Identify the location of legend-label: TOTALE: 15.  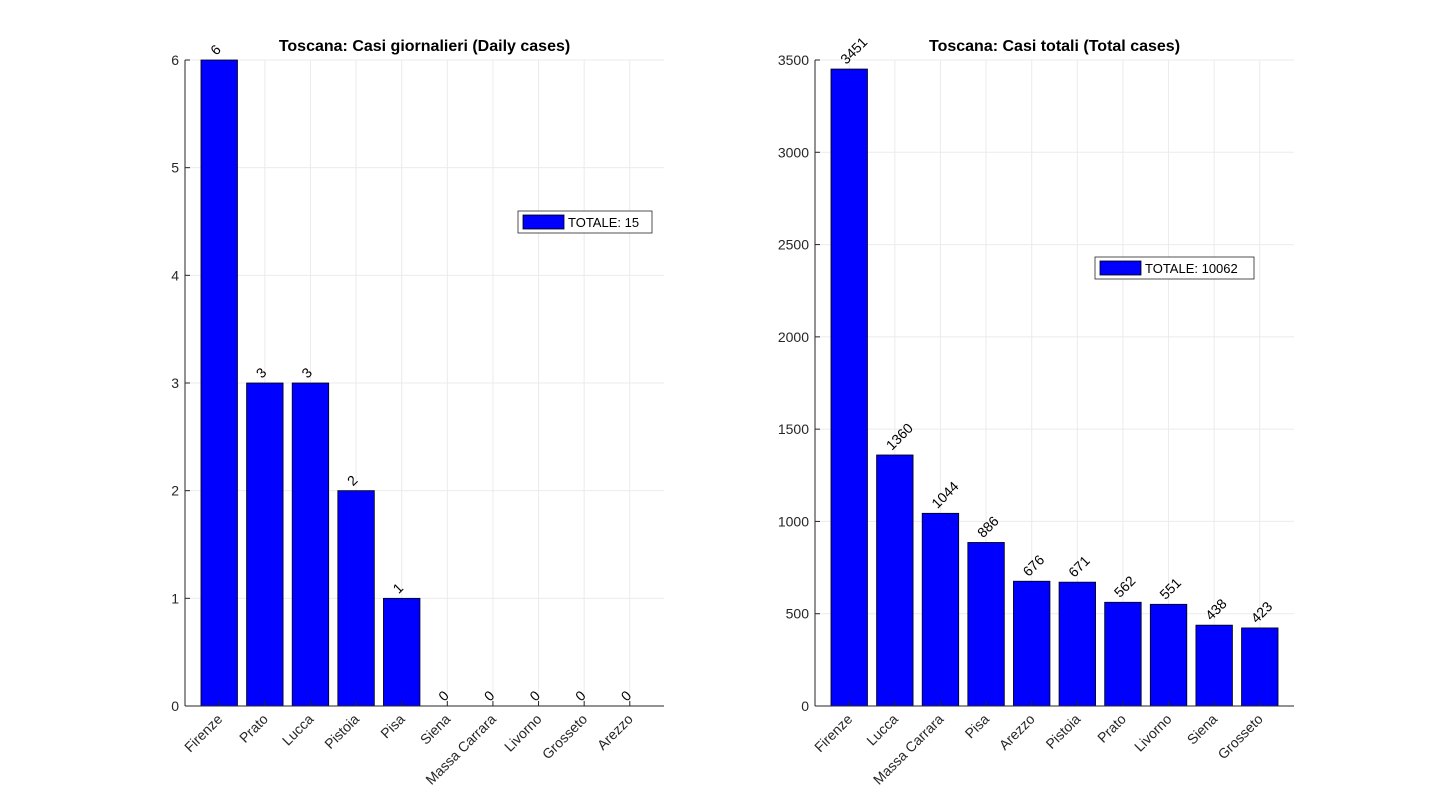
(603, 222).